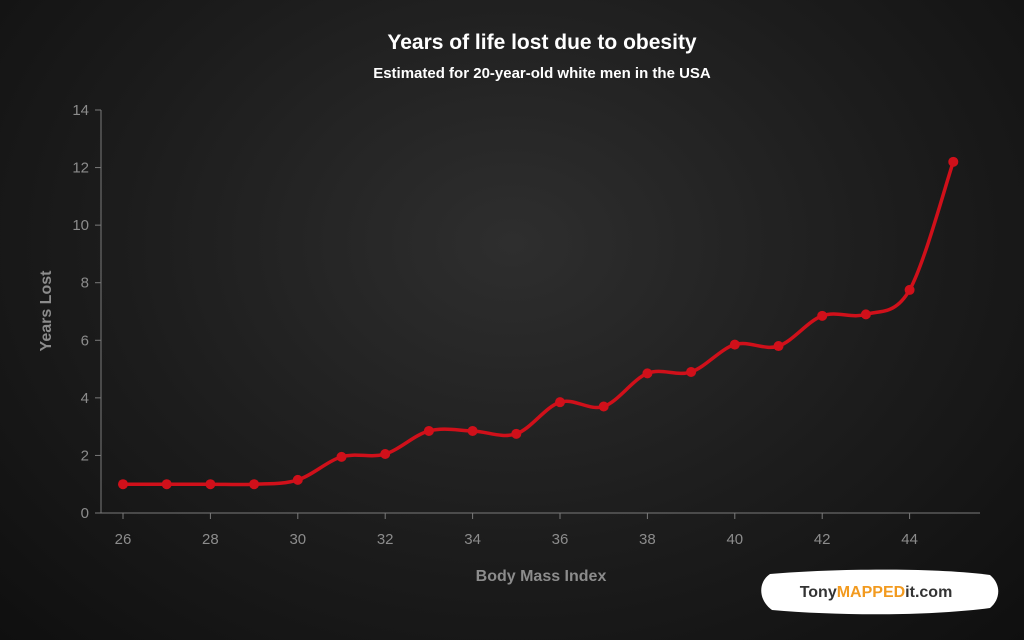  What do you see at coordinates (560, 539) in the screenshot?
I see `x-tick-label: 36` at bounding box center [560, 539].